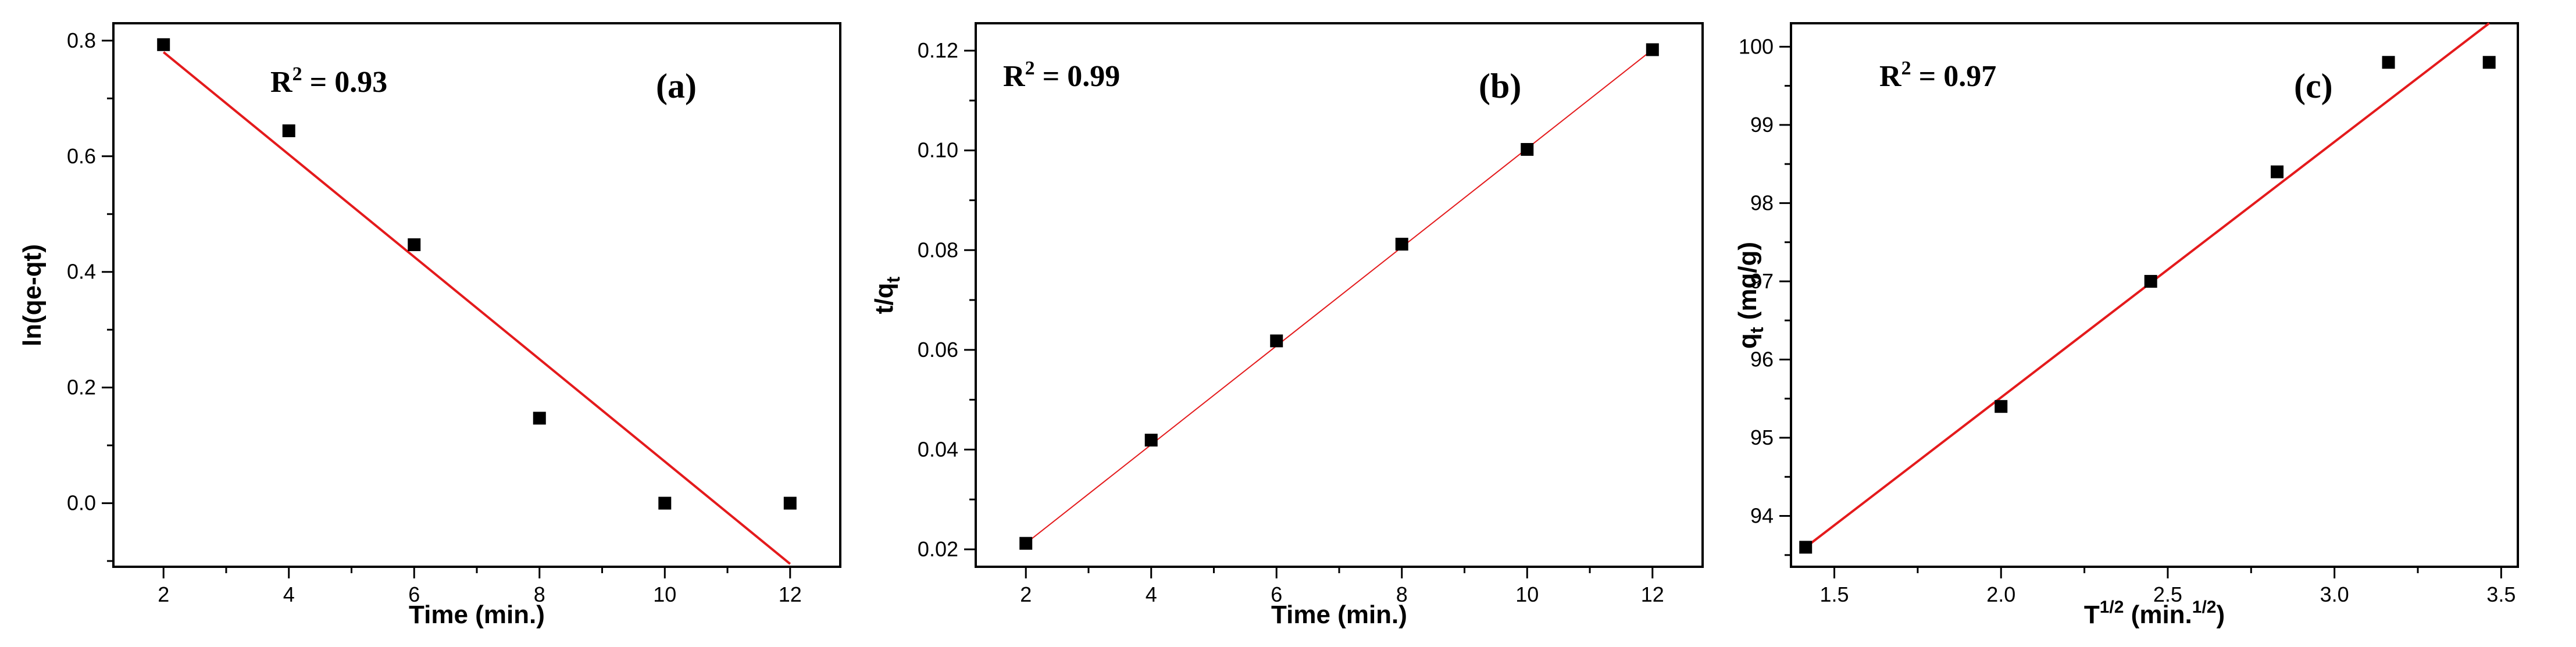 This screenshot has height=647, width=2576. Describe the element at coordinates (82, 388) in the screenshot. I see `y-tick-label: 0.2` at that location.